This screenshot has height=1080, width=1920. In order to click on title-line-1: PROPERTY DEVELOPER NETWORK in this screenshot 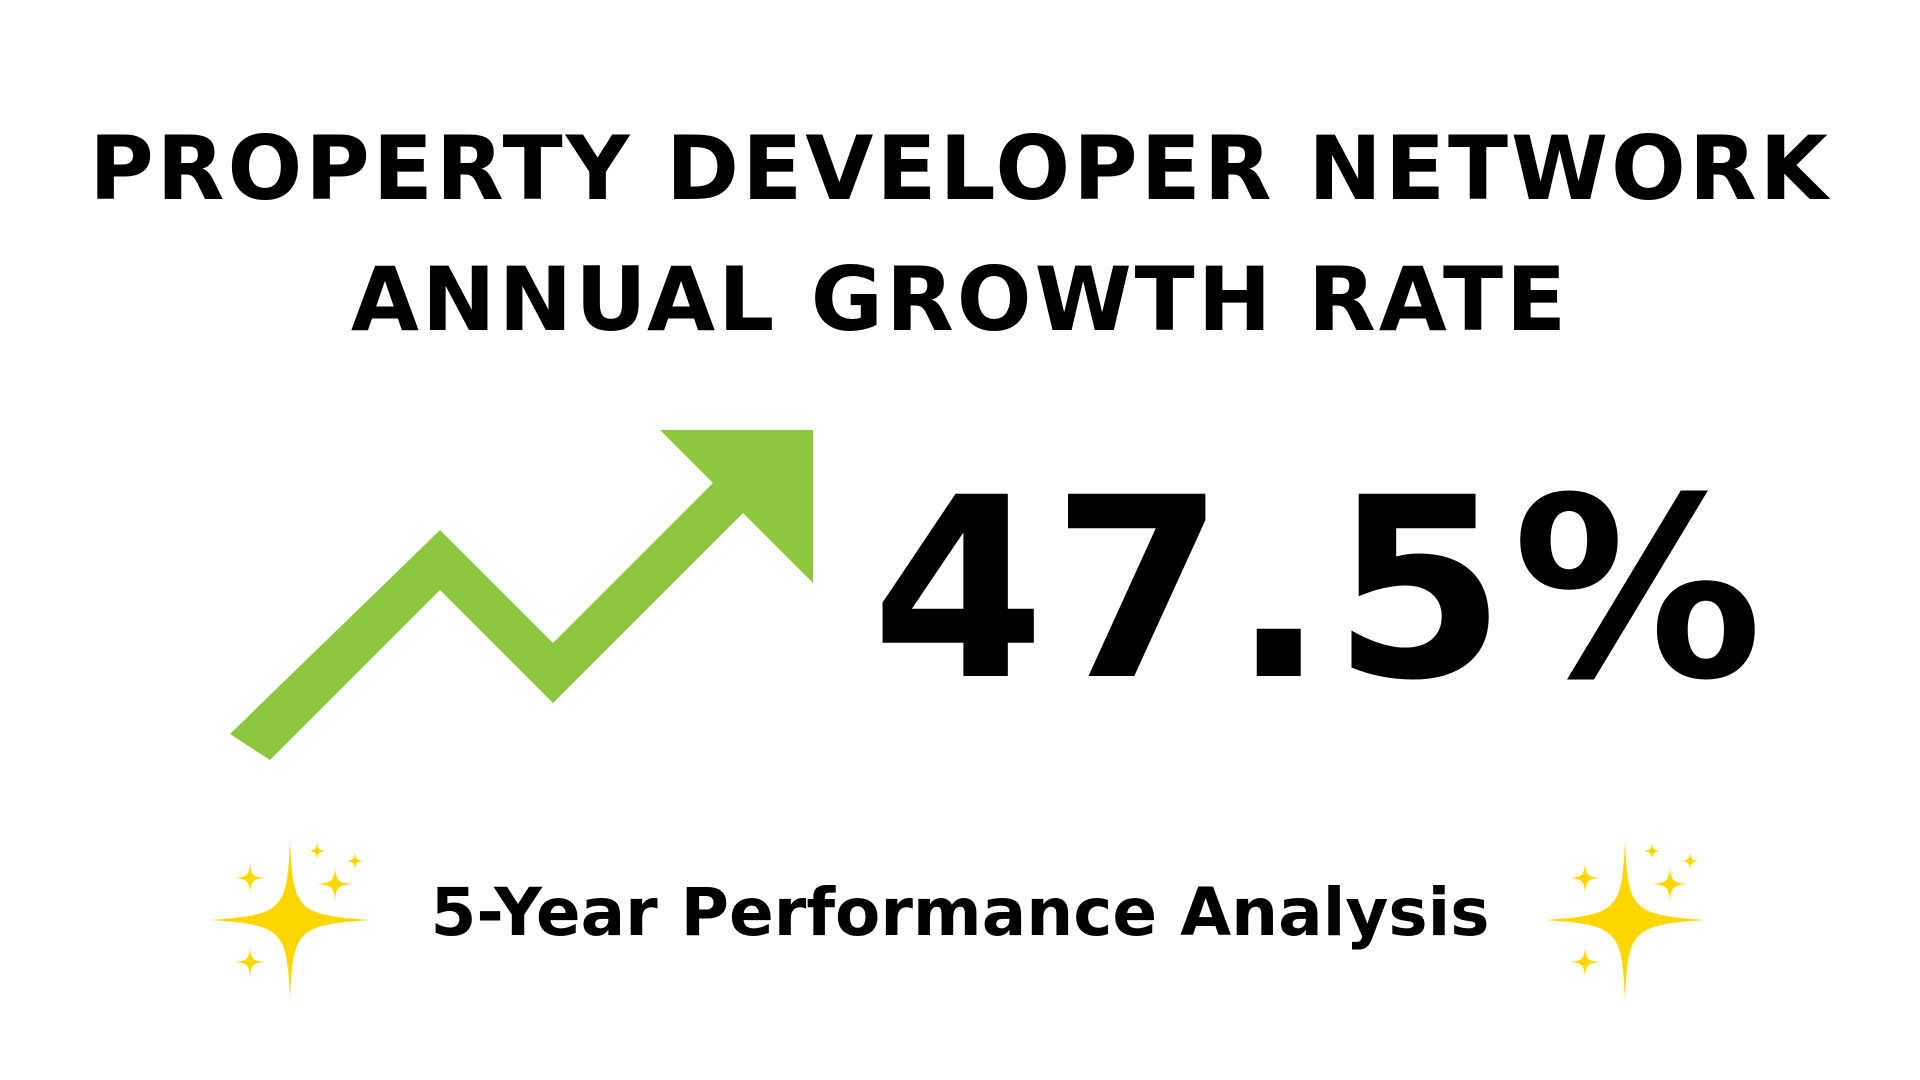, I will do `click(960, 168)`.